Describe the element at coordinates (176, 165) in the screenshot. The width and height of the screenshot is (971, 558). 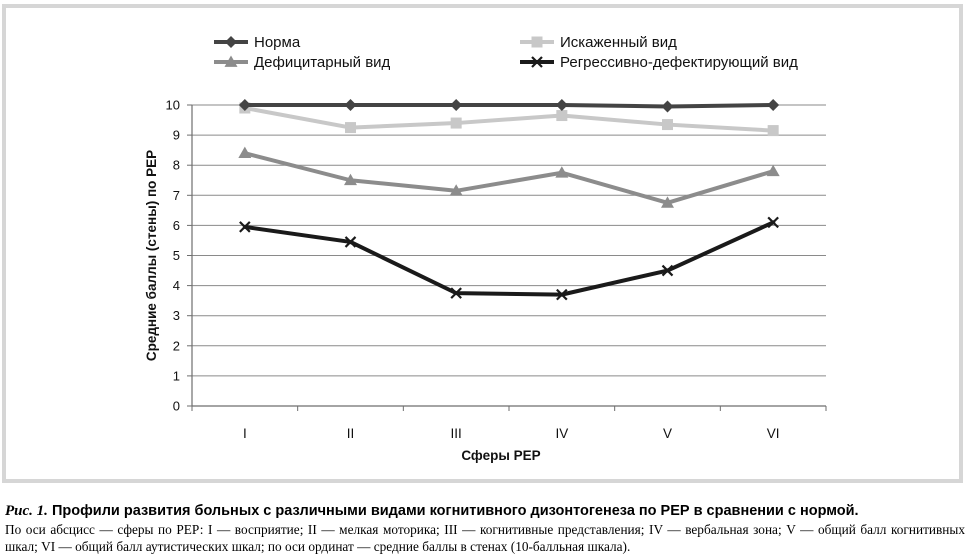
I see `y-tick-label: 8` at that location.